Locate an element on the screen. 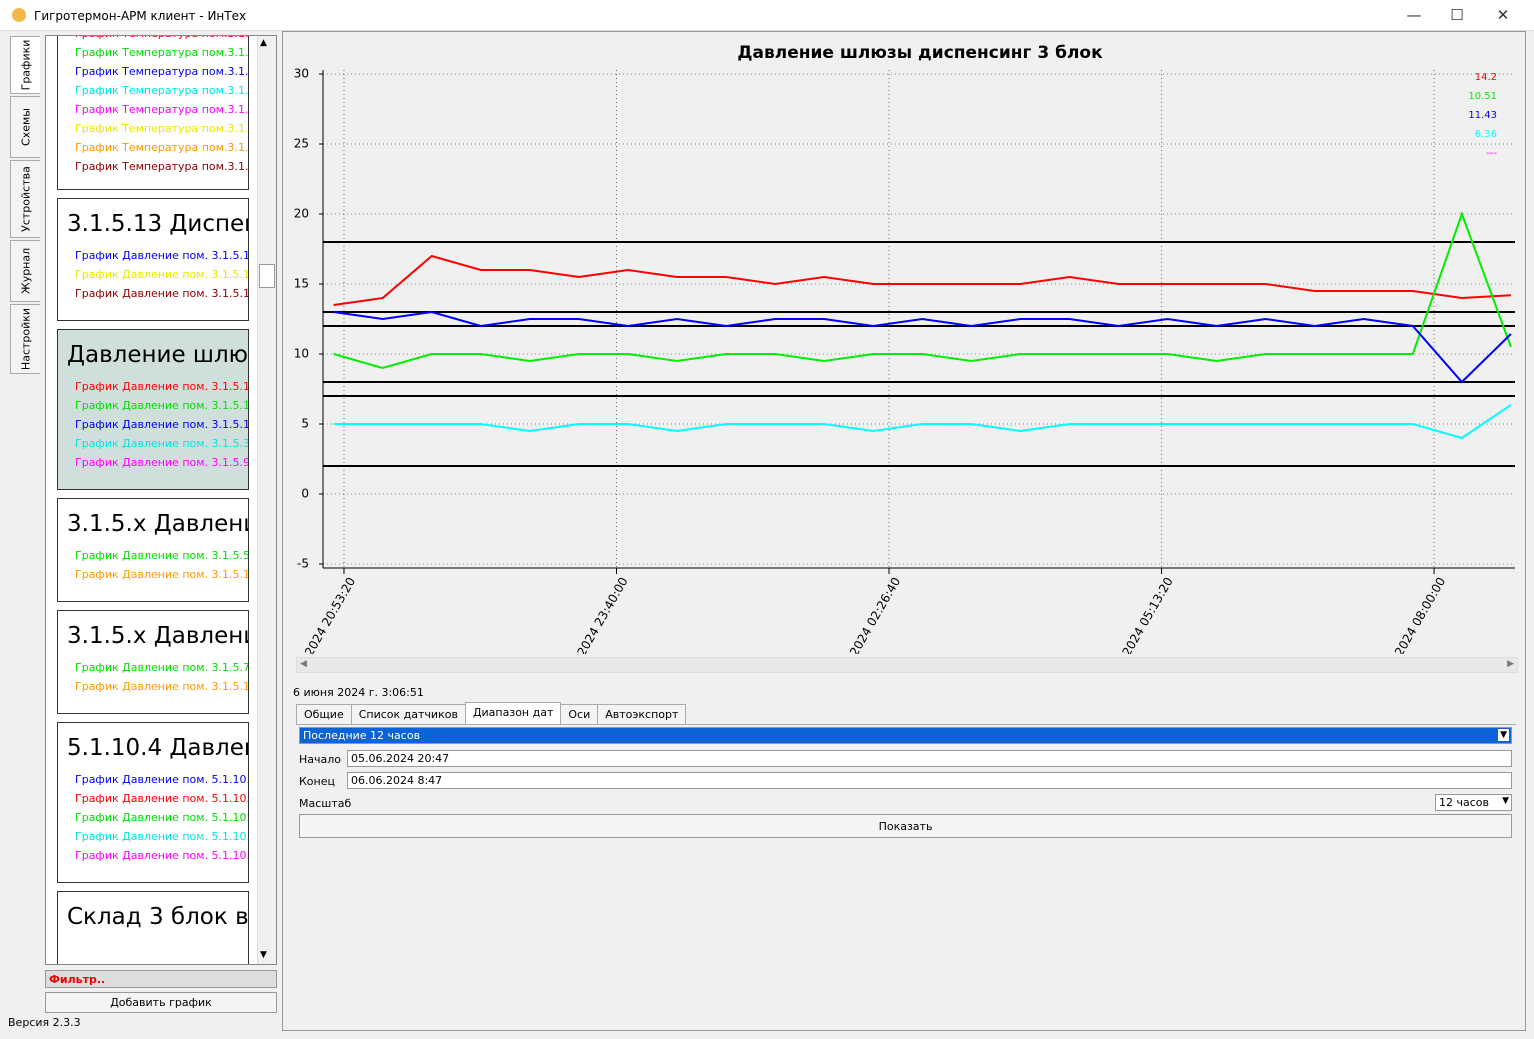 Image resolution: width=1534 pixels, height=1039 pixels. card-item: График Давление пом. 3.1.5.7 is located at coordinates (162, 667).